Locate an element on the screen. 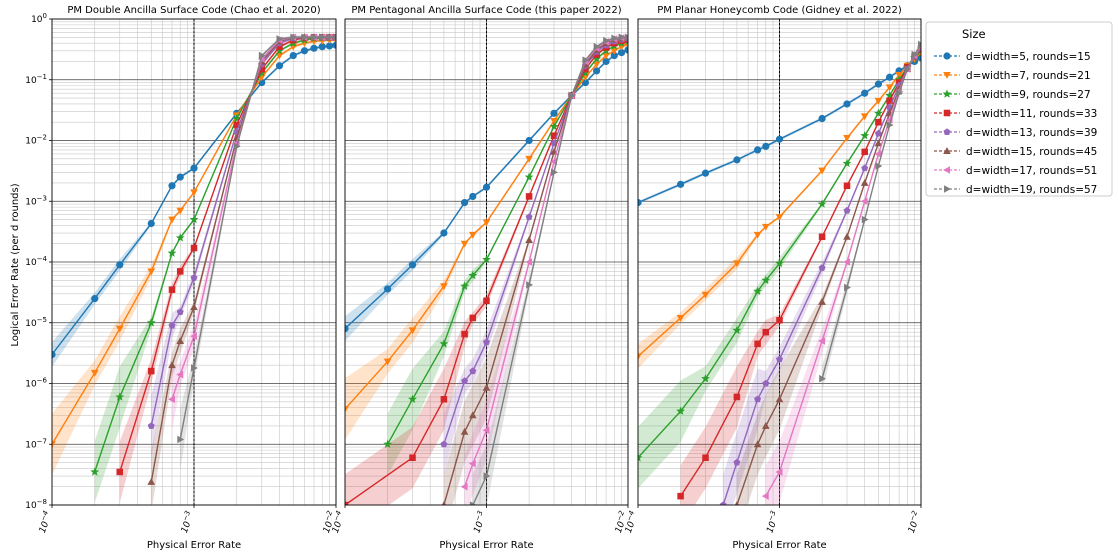 The width and height of the screenshot is (1118, 557). x-tick-label: 10−3 is located at coordinates (773, 522).